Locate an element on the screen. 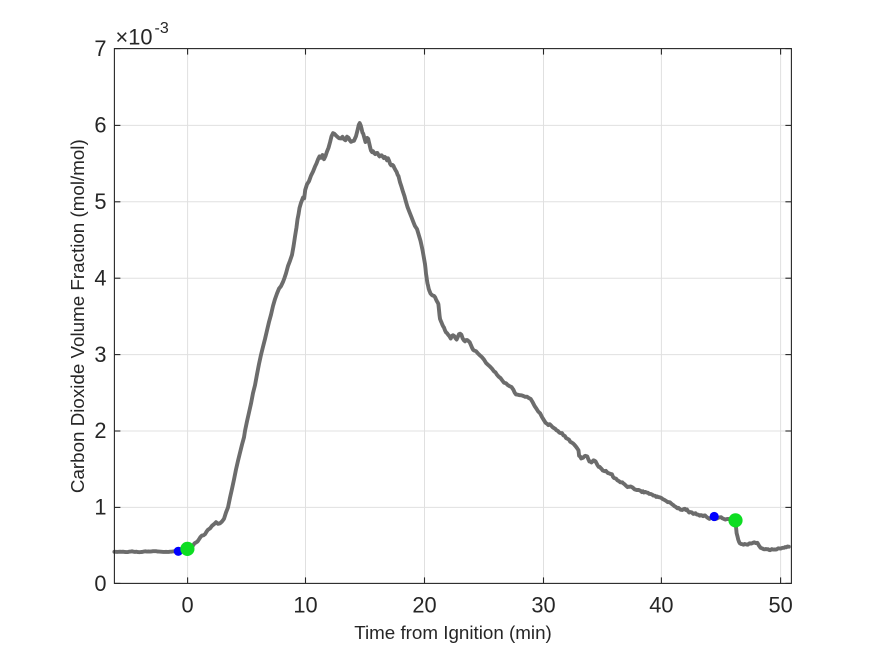 Image resolution: width=875 pixels, height=656 pixels. svg-text: 3 is located at coordinates (100, 354).